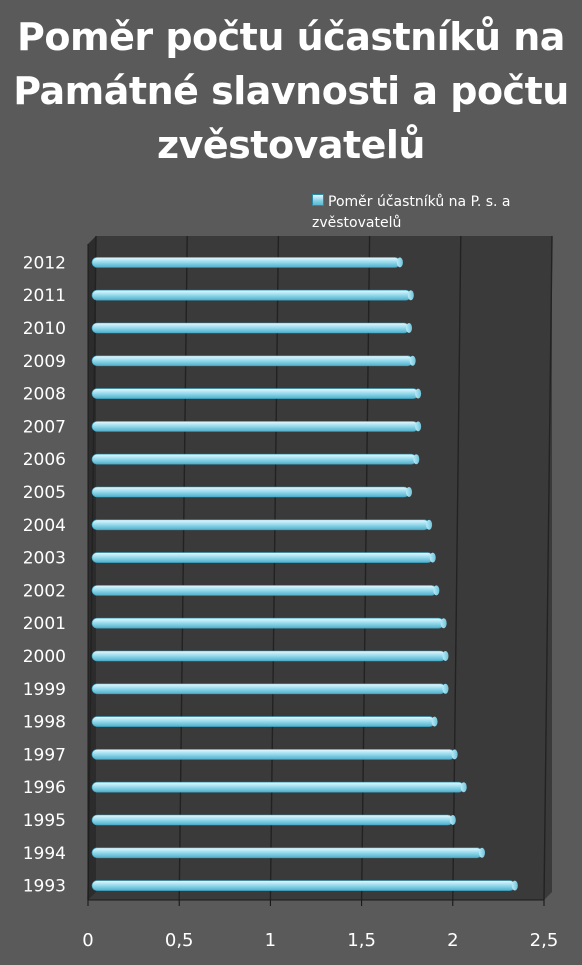  Describe the element at coordinates (361, 940) in the screenshot. I see `x-tick-label-3: 1,5` at that location.